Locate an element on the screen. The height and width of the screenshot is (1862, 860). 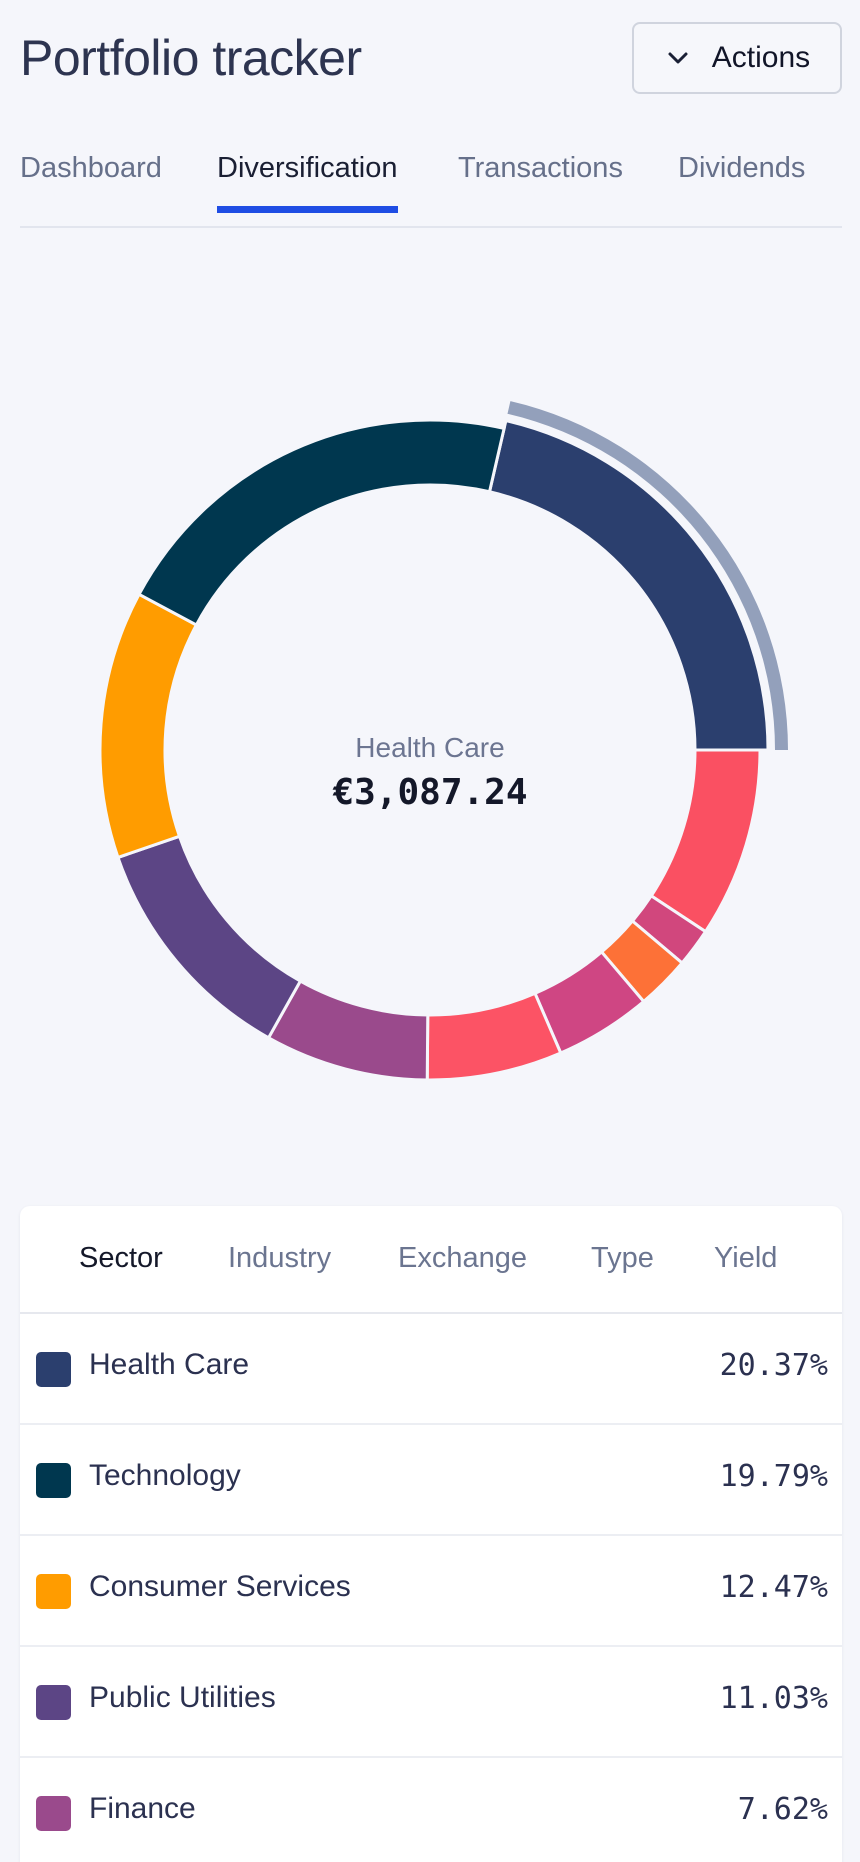
breakdown-tabs: Sector Industry Exchange Type Yield is located at coordinates (431, 1260).